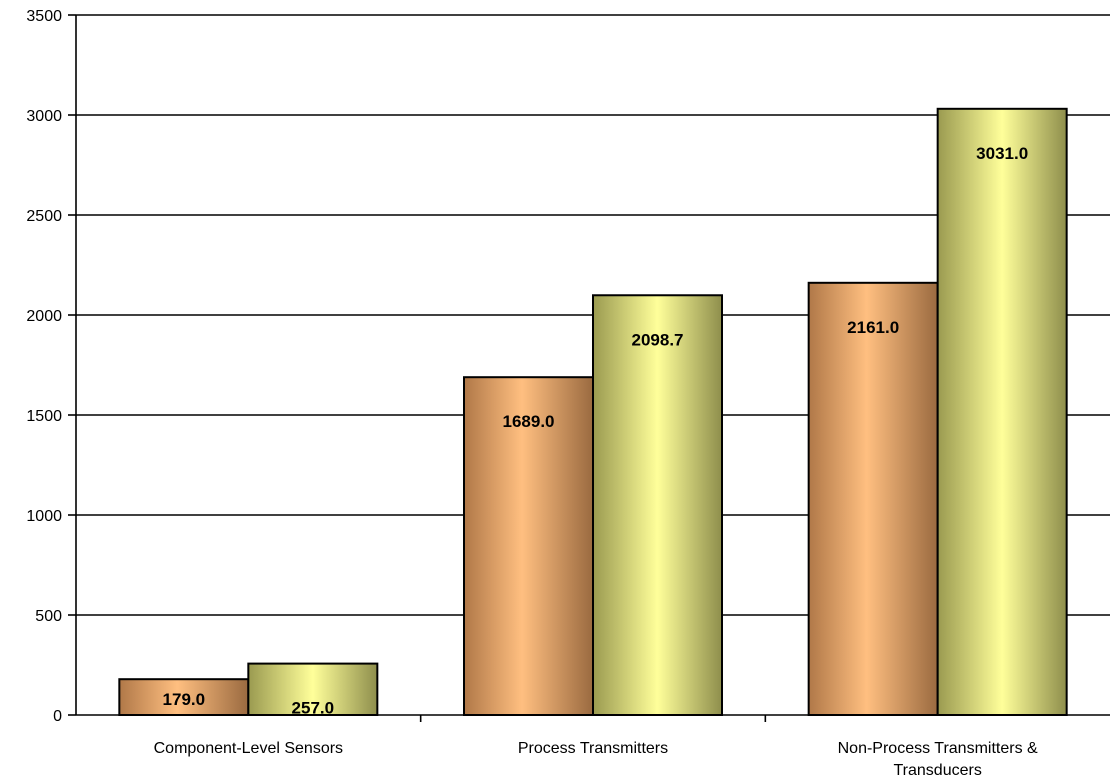  Describe the element at coordinates (248, 748) in the screenshot. I see `x-tick-label: Component-Level Sensors` at that location.